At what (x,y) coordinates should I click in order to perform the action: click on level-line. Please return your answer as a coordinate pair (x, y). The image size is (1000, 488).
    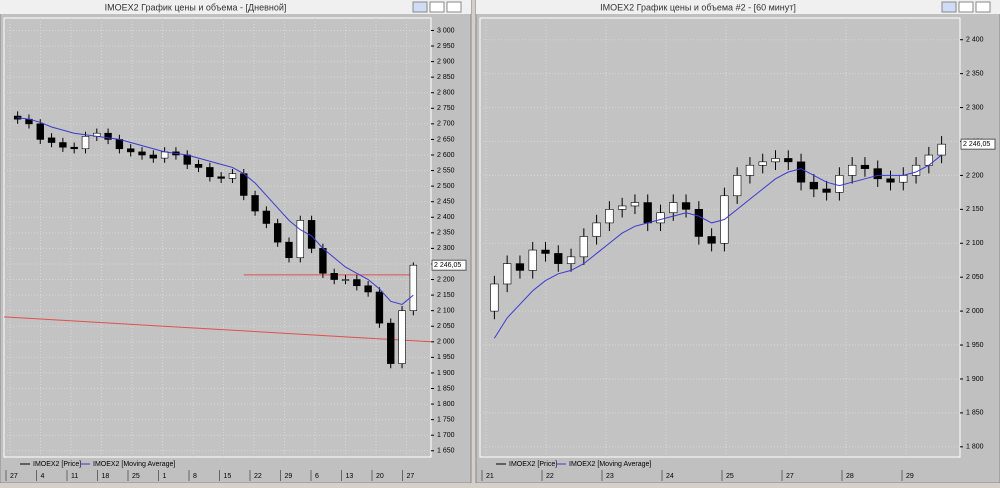
    Looking at the image, I should click on (217, 329).